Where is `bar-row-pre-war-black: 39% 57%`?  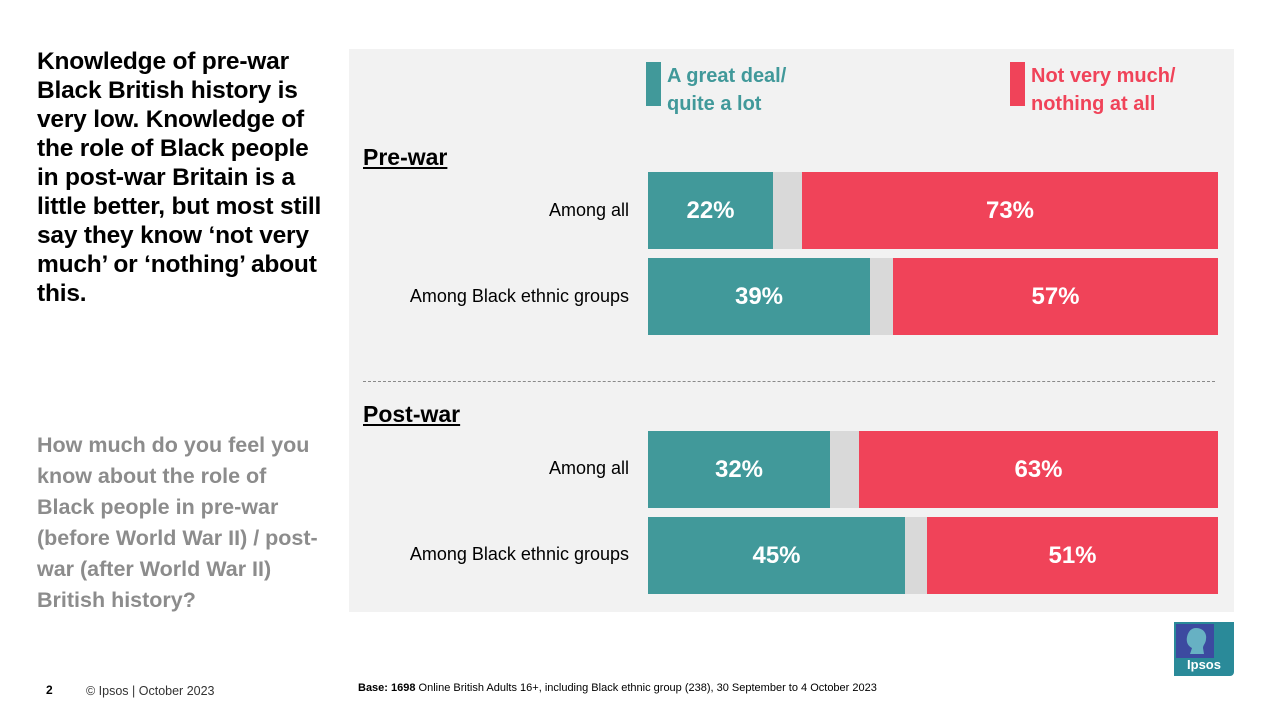 bar-row-pre-war-black: 39% 57% is located at coordinates (933, 296).